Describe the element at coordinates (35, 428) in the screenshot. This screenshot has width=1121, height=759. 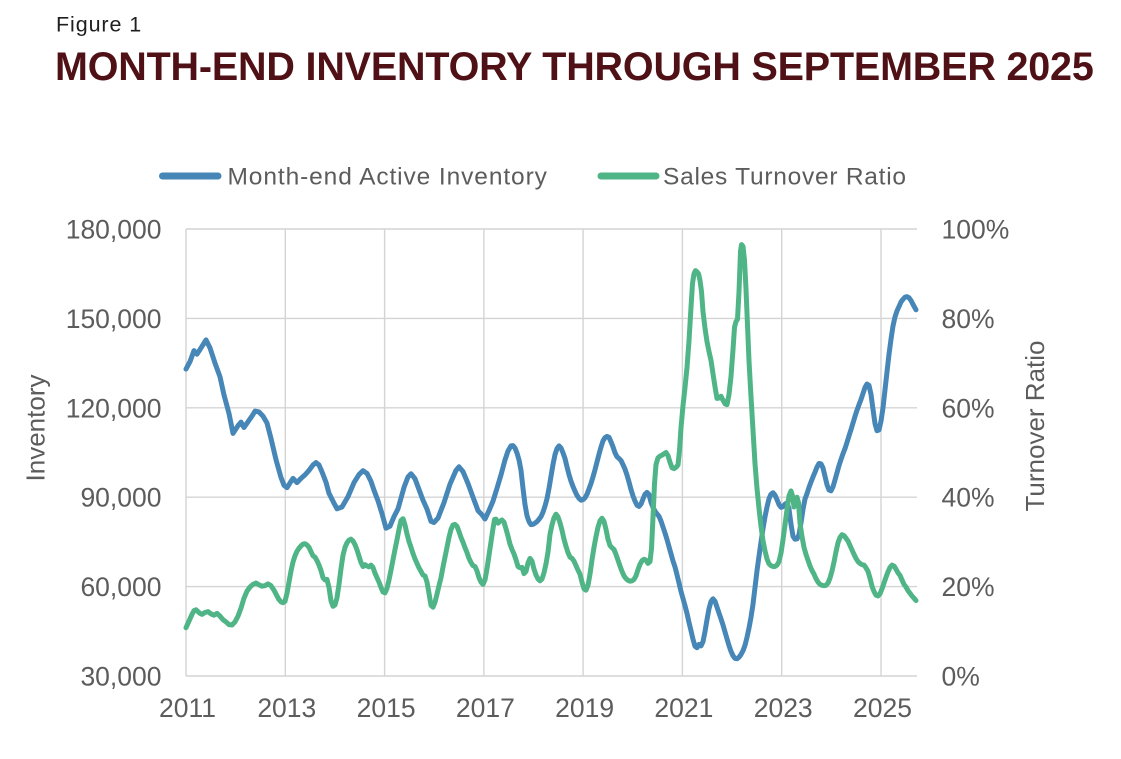
I see `svg-text: Inventory` at that location.